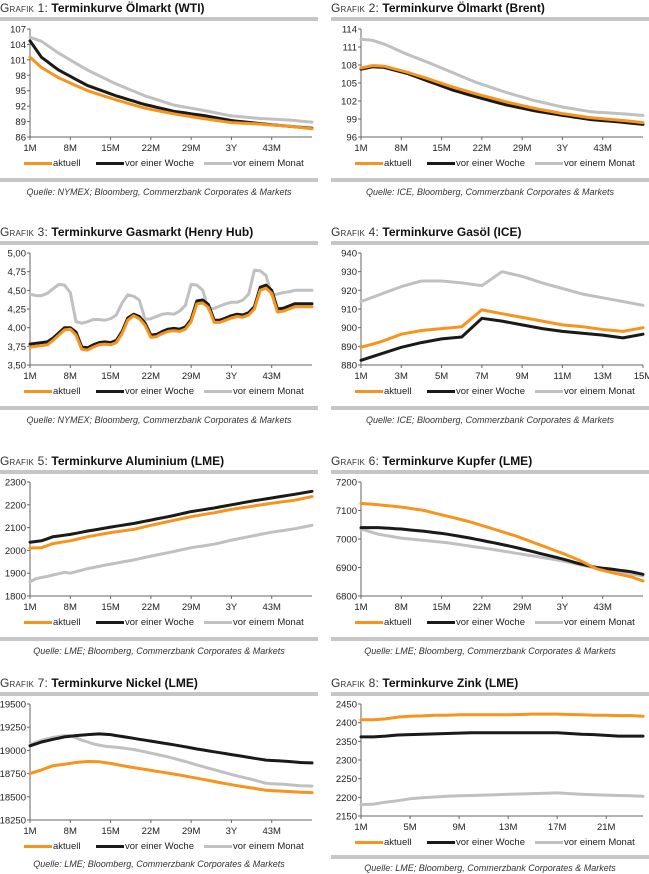 The width and height of the screenshot is (649, 874). Describe the element at coordinates (360, 607) in the screenshot. I see `x-tick-label: 1M` at that location.